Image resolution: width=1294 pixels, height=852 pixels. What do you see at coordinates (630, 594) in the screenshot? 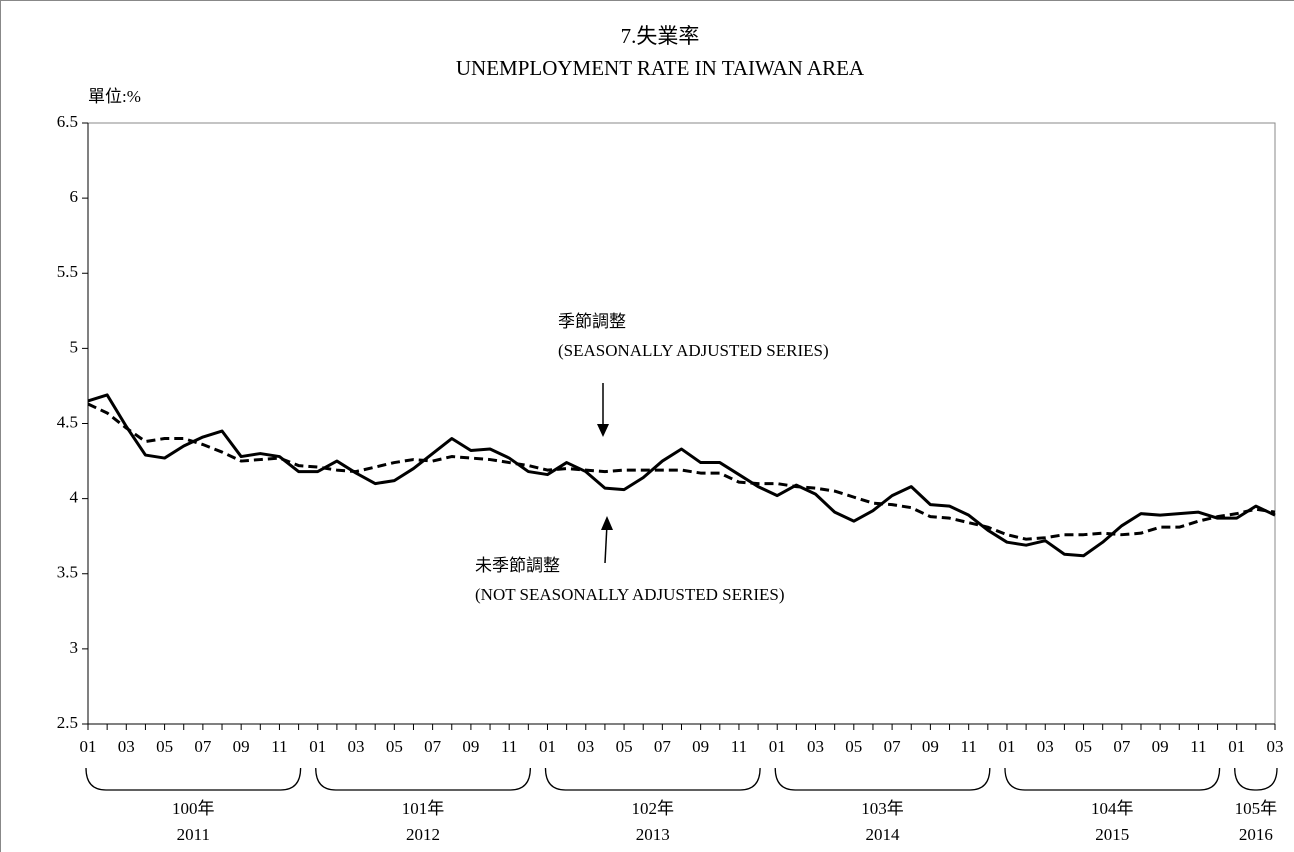
I see `annotation: (NOT SEASONALLY ADJUSTED SERIES)` at bounding box center [630, 594].